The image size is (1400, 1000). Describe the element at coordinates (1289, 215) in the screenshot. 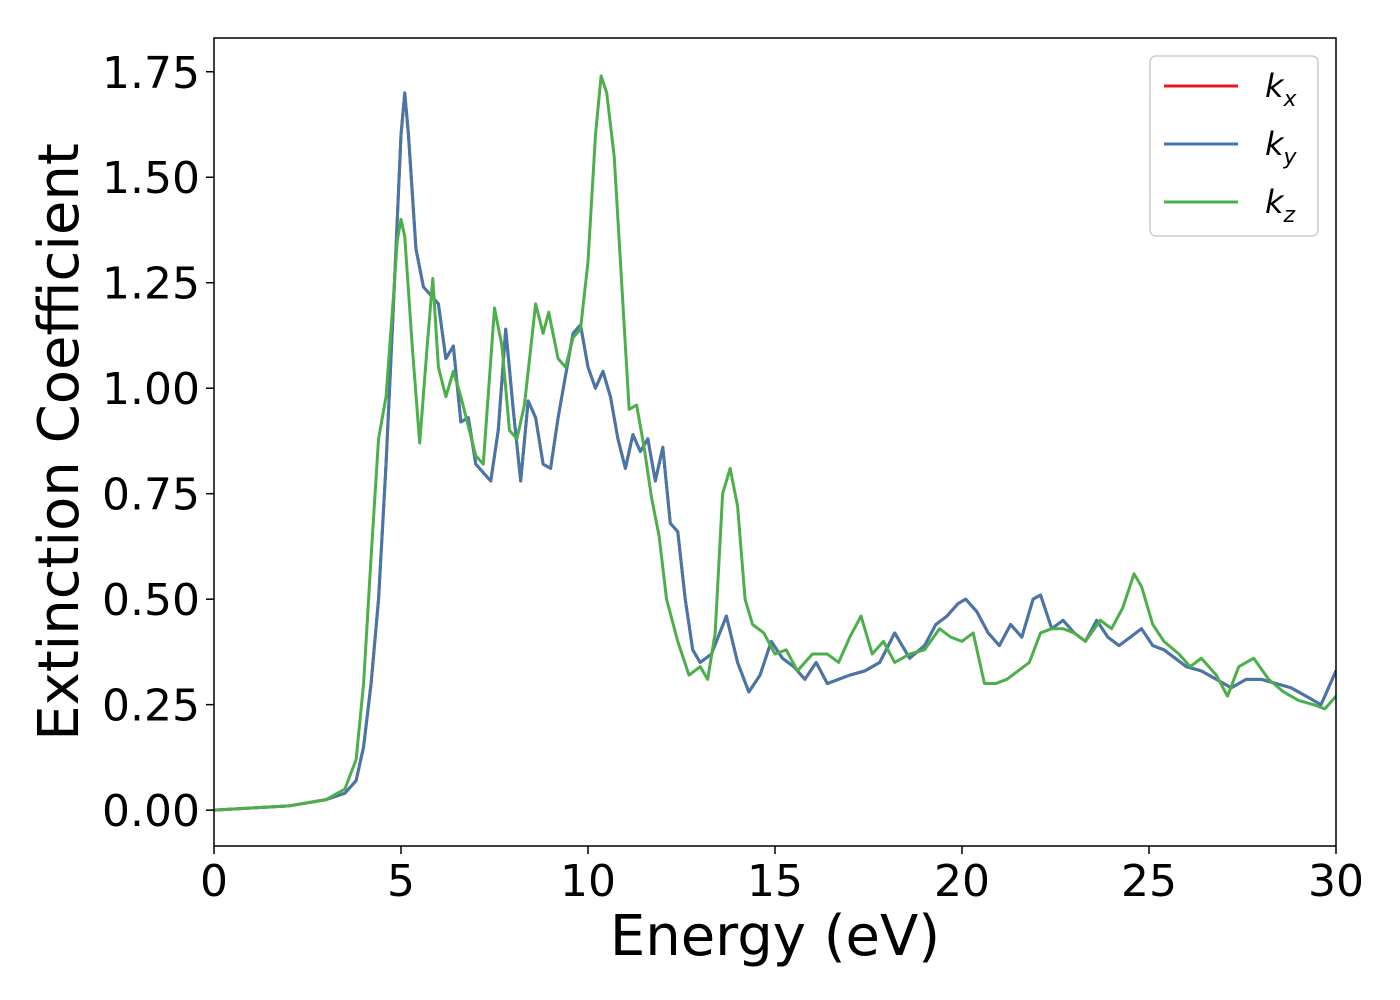

I see `legend-label-subscript: z` at that location.